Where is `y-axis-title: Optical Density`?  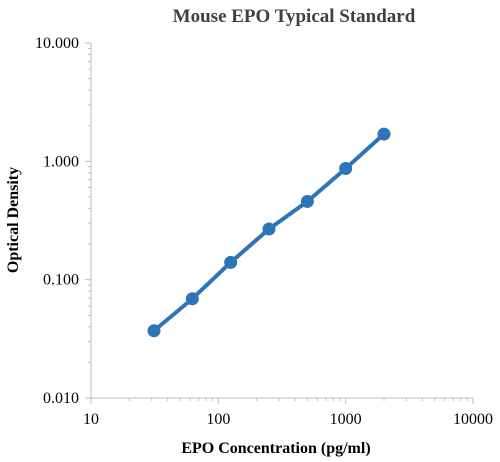
y-axis-title: Optical Density is located at coordinates (13, 220).